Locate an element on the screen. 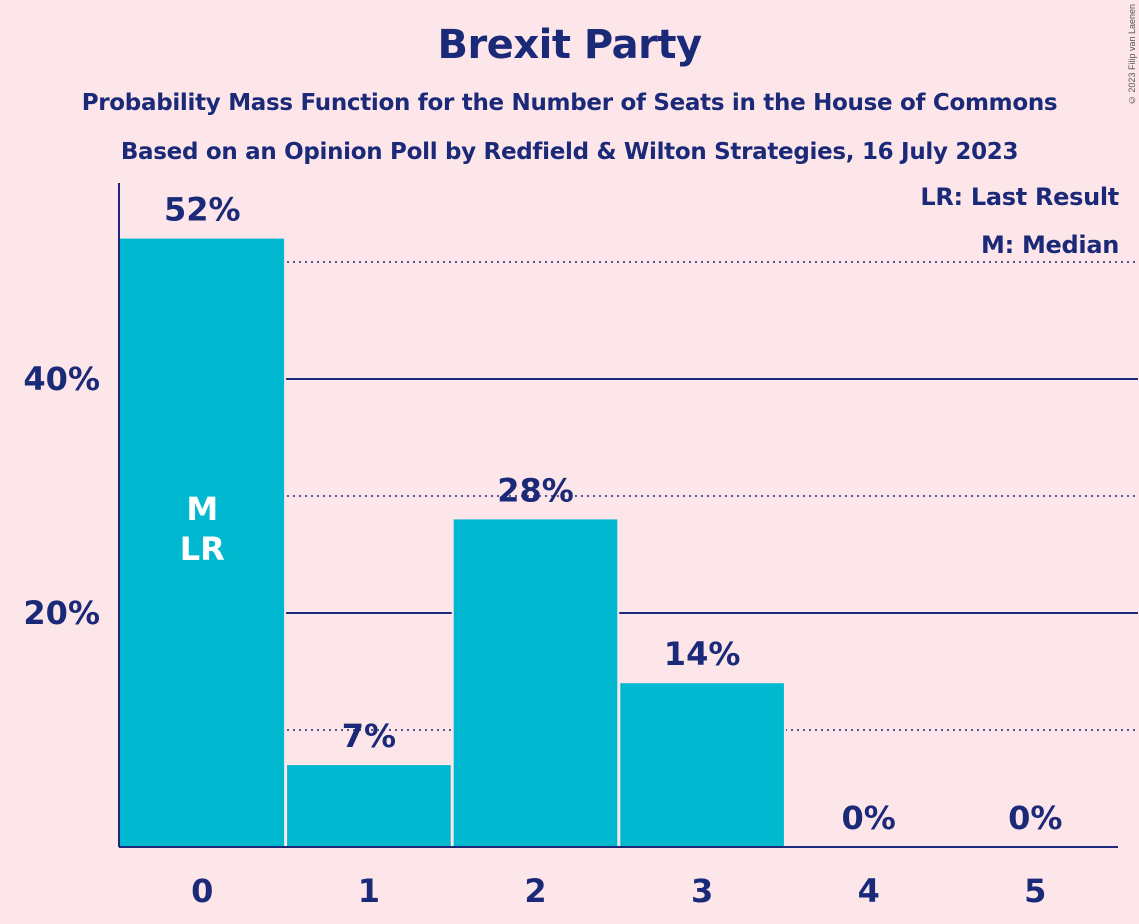 Image resolution: width=1139 pixels, height=924 pixels. x-tick-label-1: 1 is located at coordinates (369, 891).